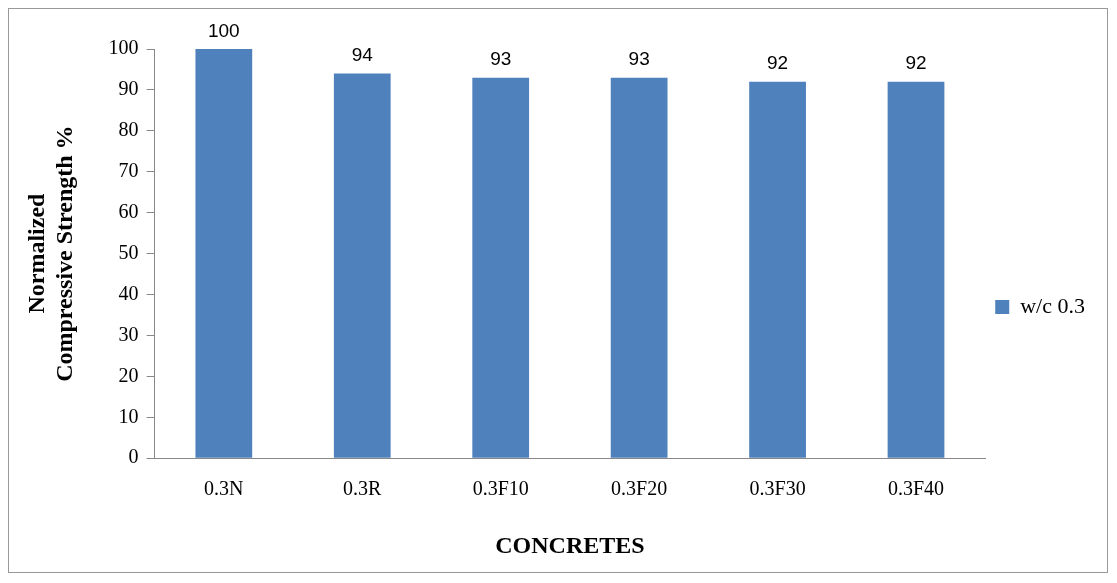 The image size is (1117, 583). What do you see at coordinates (639, 488) in the screenshot?
I see `x-tick-label: 0.3F20` at bounding box center [639, 488].